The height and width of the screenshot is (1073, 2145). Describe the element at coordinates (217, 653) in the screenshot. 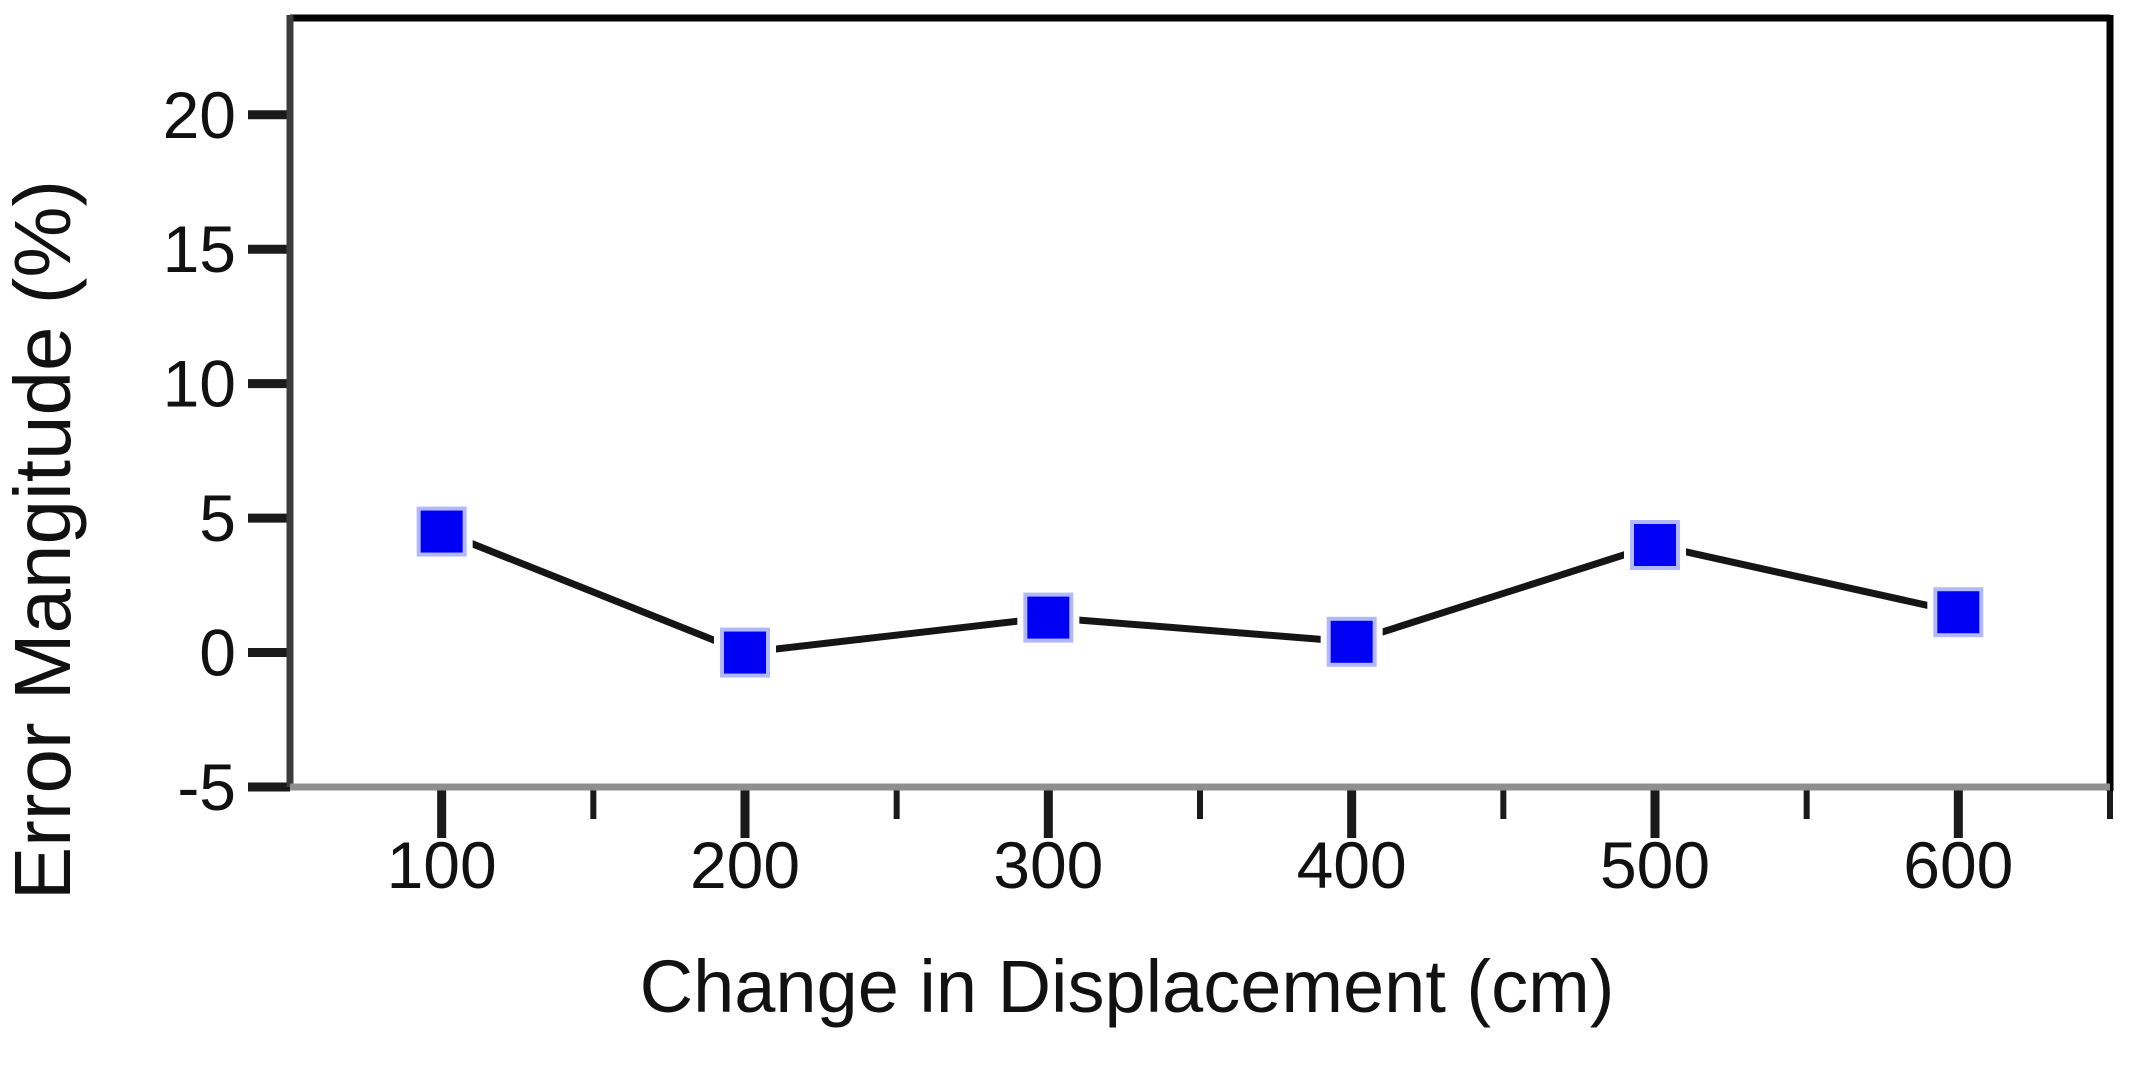

I see `y-tick-label: 0` at that location.